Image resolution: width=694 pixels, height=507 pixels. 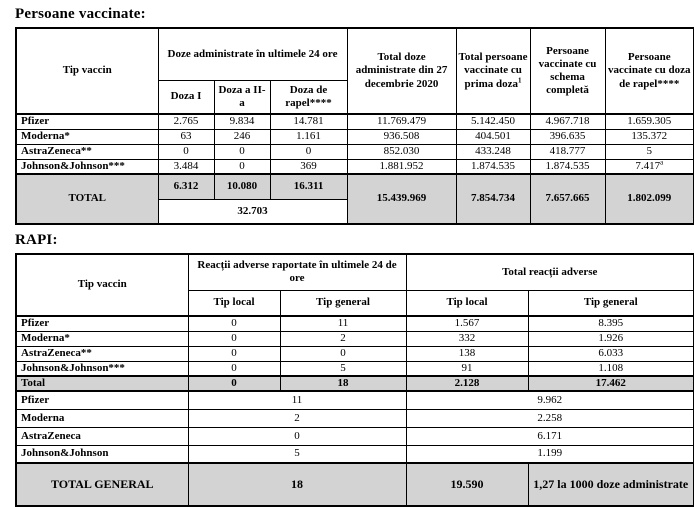 What do you see at coordinates (467, 323) in the screenshot?
I see `value-cell: 1.567` at bounding box center [467, 323].